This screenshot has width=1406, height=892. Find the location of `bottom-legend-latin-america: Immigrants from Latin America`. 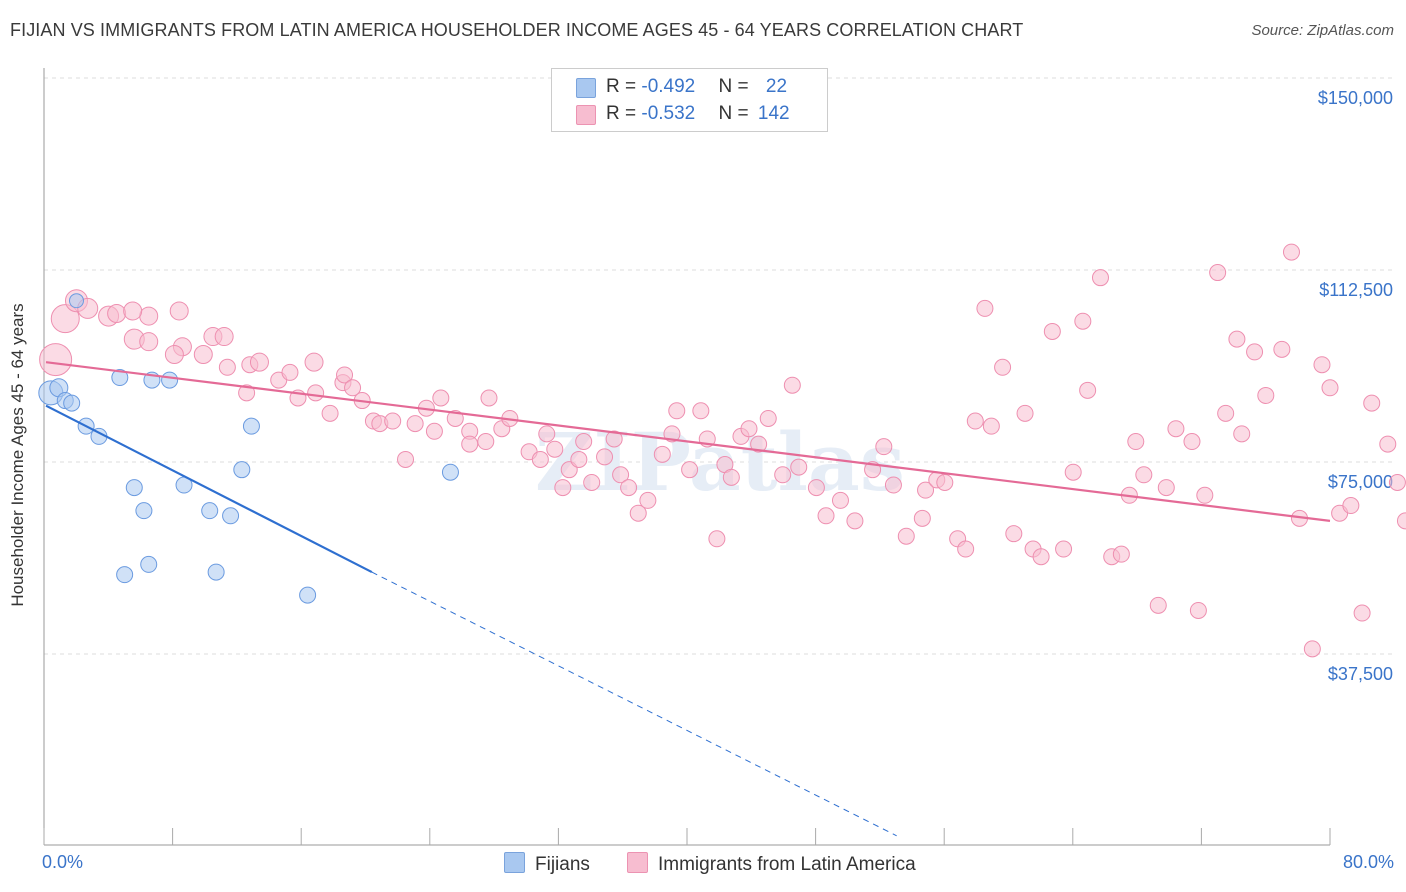

bottom-legend-latin-america: Immigrants from Latin America is located at coordinates (771, 864).